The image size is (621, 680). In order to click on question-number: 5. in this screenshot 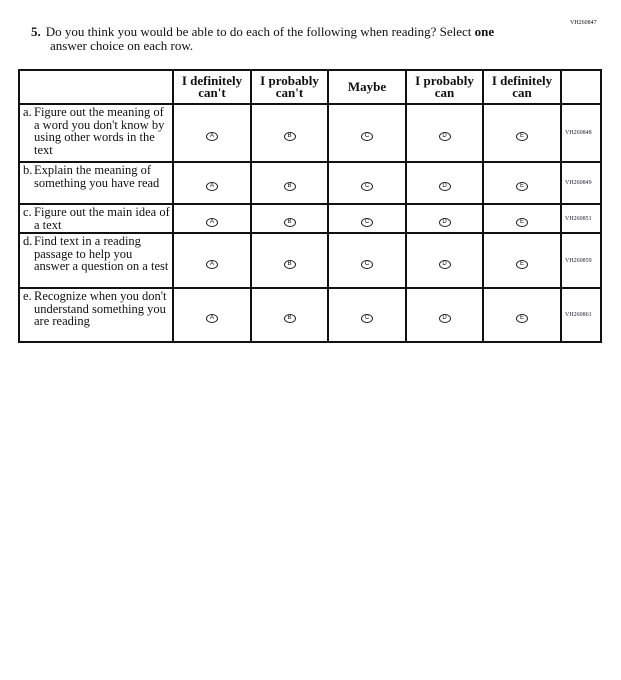, I will do `click(36, 31)`.